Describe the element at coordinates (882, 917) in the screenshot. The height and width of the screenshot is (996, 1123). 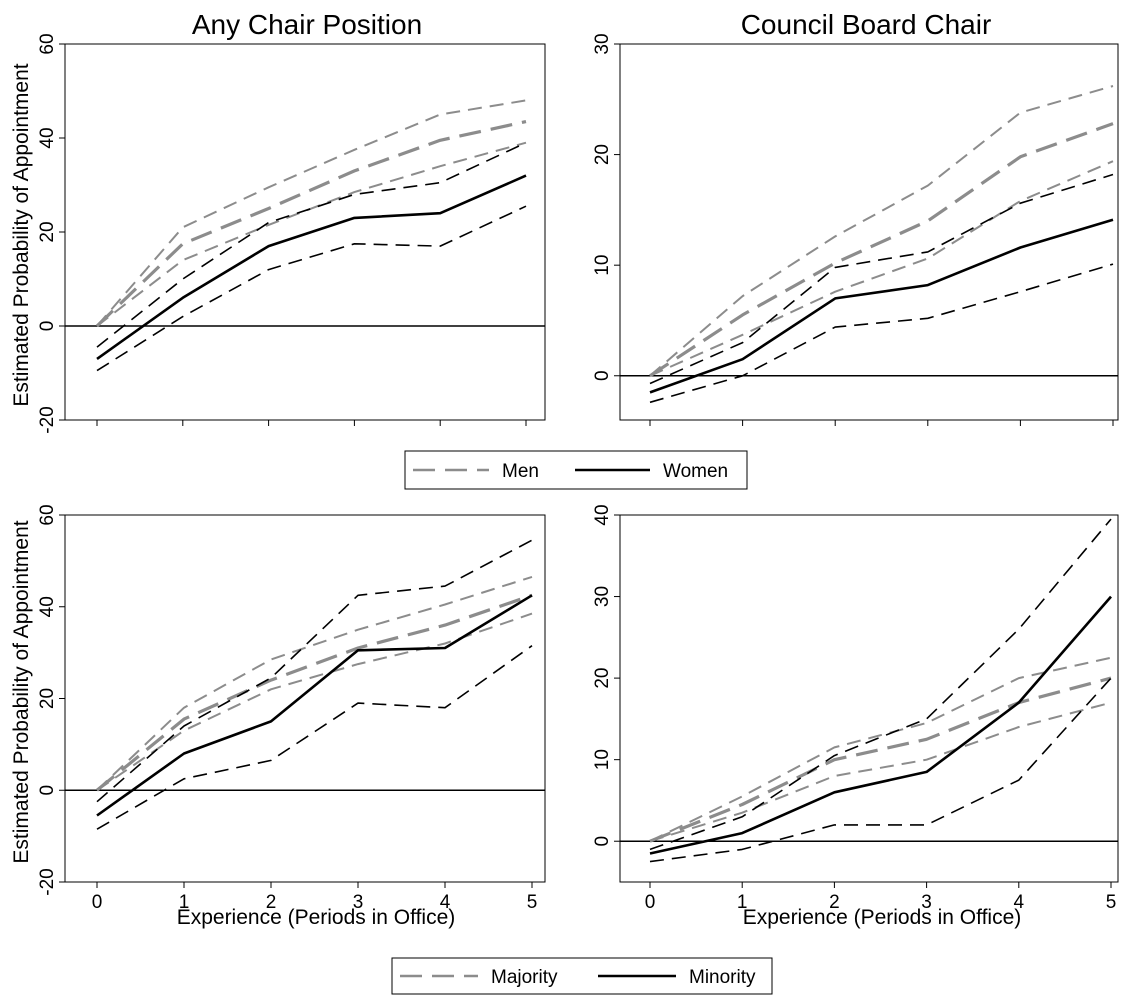
I see `xlabel-bottom-right: Experience (Periods in Office)` at that location.